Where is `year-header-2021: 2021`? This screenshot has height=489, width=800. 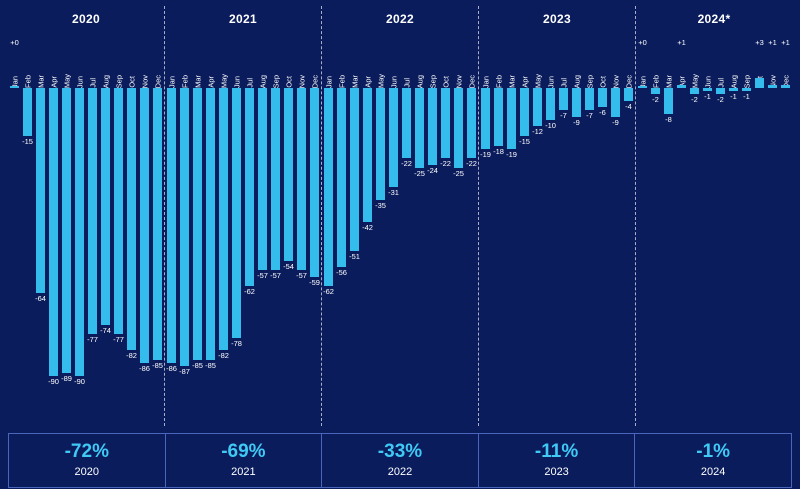
year-header-2021: 2021 is located at coordinates (243, 19).